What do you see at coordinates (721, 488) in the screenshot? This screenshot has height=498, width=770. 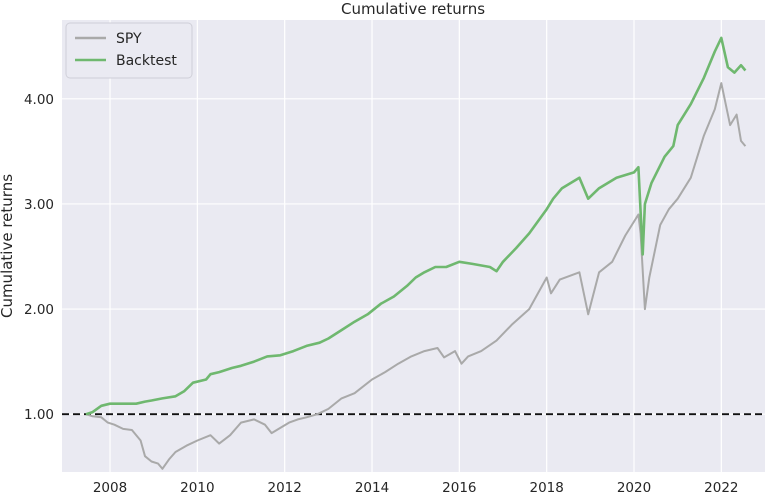 I see `x-tick-label: 2022` at bounding box center [721, 488].